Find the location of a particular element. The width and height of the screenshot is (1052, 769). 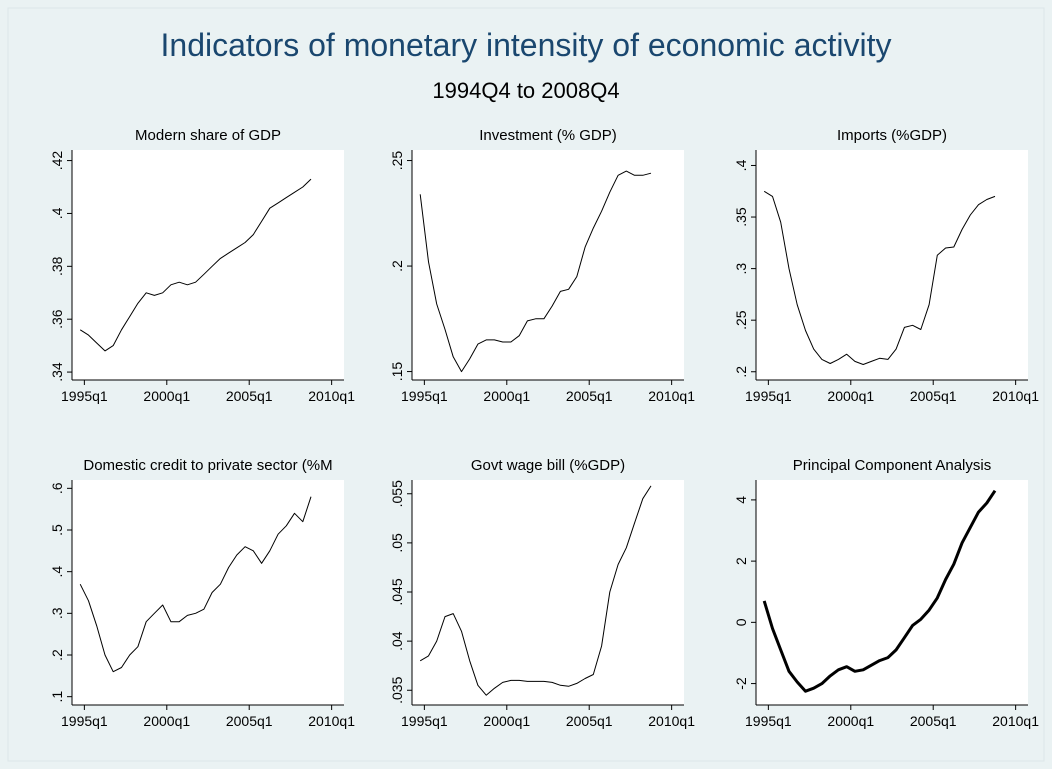

y-tick-label: 2 is located at coordinates (741, 561).